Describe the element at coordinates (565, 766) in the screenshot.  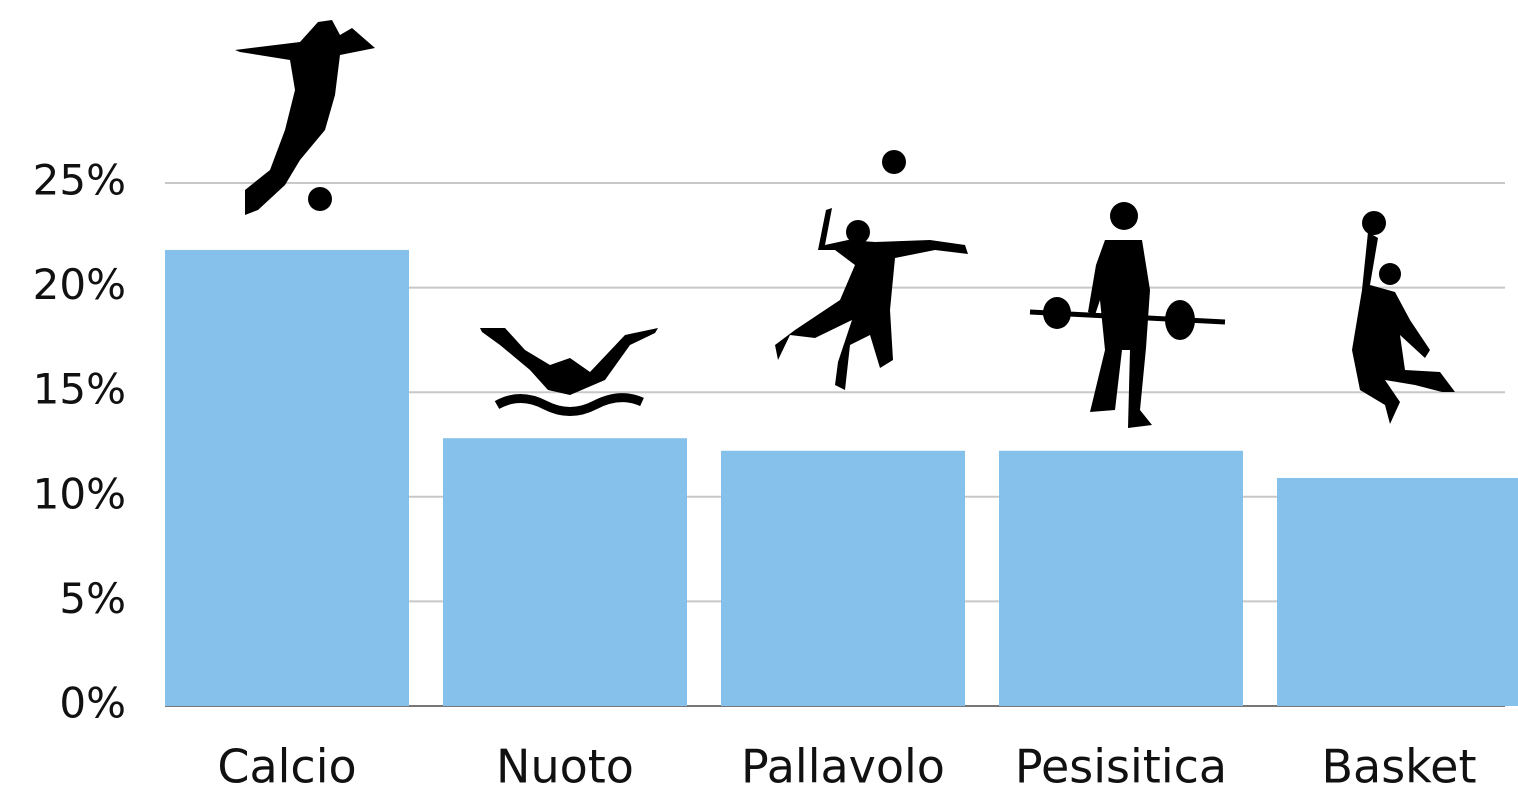
I see `x-tick-label: Nuoto` at that location.